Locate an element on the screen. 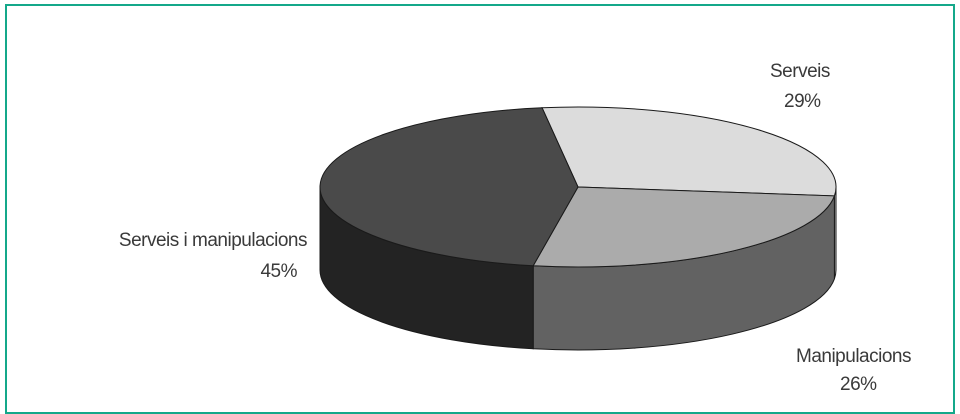 The height and width of the screenshot is (414, 960). pie-slice-serveis is located at coordinates (689, 151).